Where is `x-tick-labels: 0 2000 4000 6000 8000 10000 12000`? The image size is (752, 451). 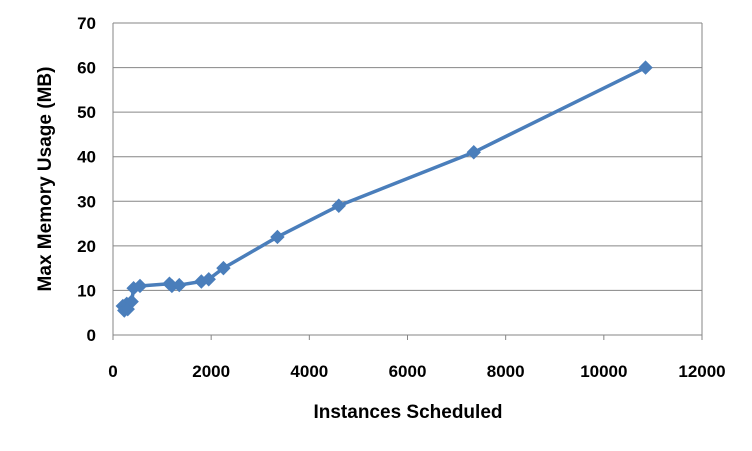
x-tick-labels: 0 2000 4000 6000 8000 10000 12000 is located at coordinates (416, 371).